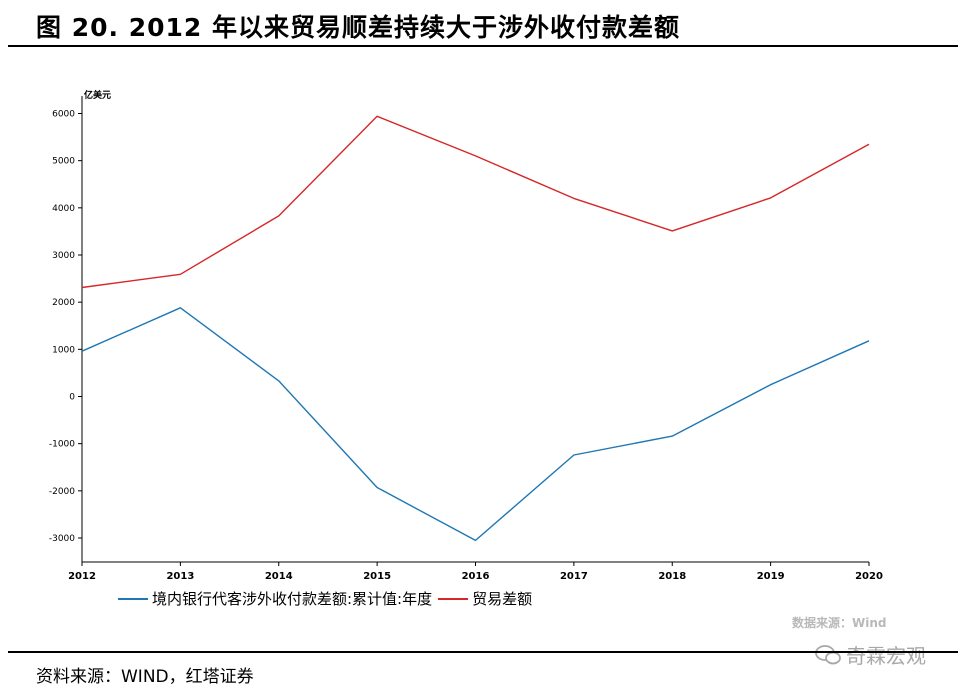 This screenshot has height=693, width=973. What do you see at coordinates (180, 576) in the screenshot?
I see `x-tick-label: 2013` at bounding box center [180, 576].